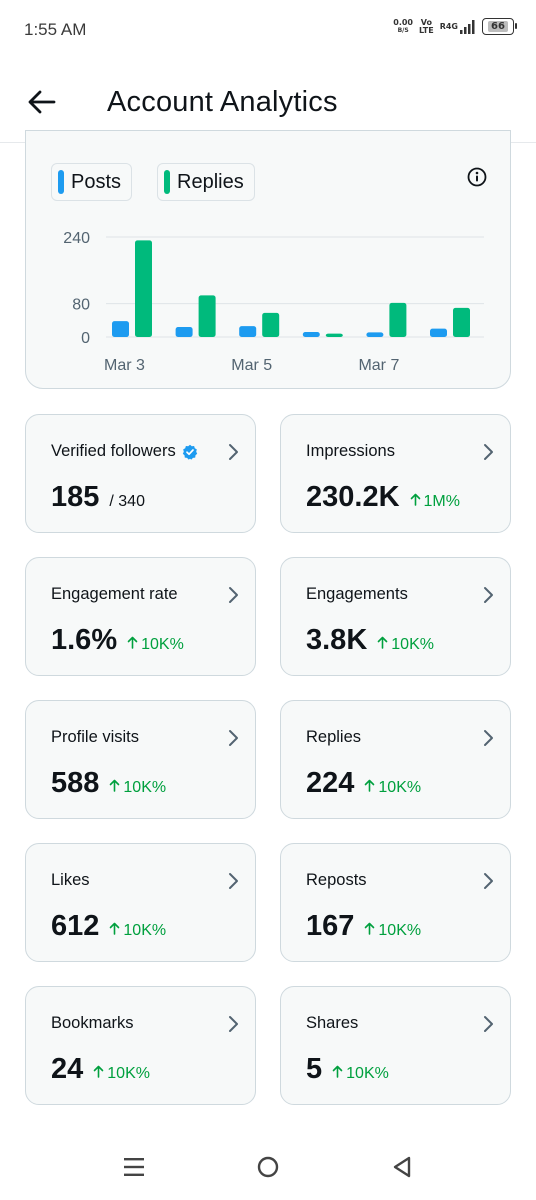 Image resolution: width=536 pixels, height=1200 pixels. Describe the element at coordinates (370, 640) in the screenshot. I see `metric-value-row: 3.8K 10K%` at that location.